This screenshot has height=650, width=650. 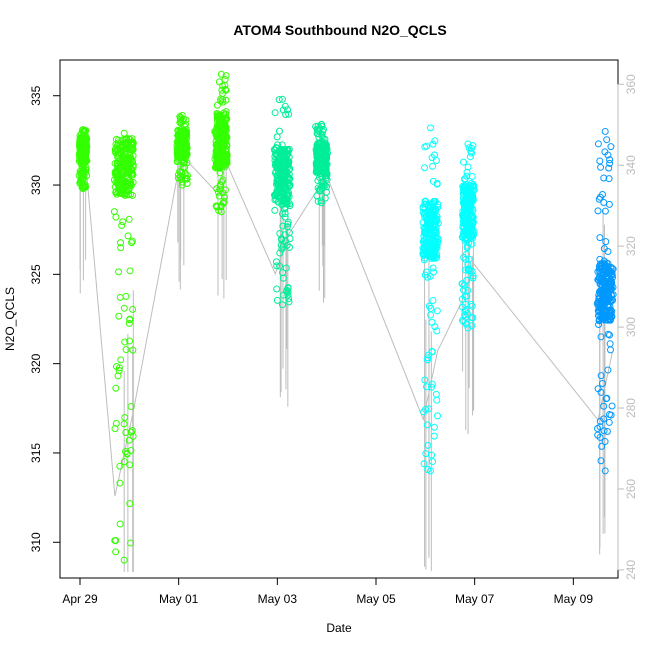 What do you see at coordinates (631, 570) in the screenshot?
I see `y2-tick-label: 240` at bounding box center [631, 570].